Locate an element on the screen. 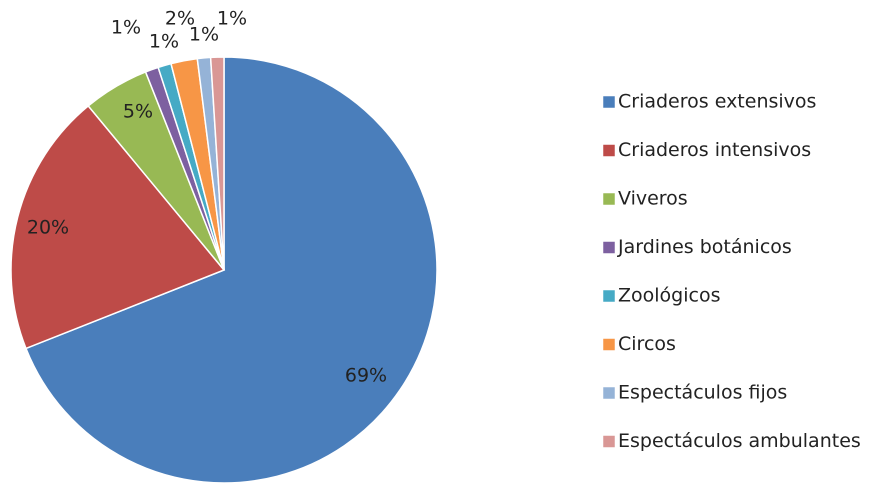  data-label: 5% is located at coordinates (138, 112).